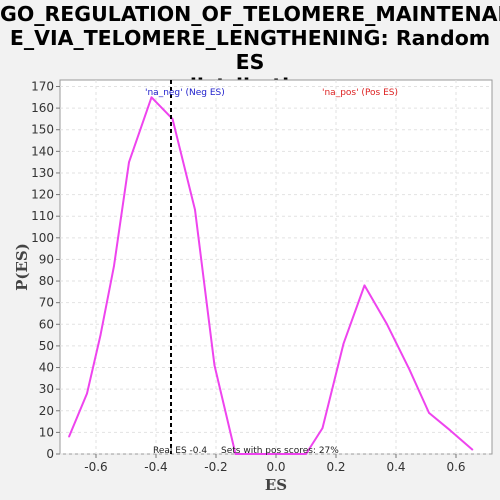 This screenshot has height=500, width=500. What do you see at coordinates (395, 467) in the screenshot?
I see `x-tick-label: 0.4` at bounding box center [395, 467].